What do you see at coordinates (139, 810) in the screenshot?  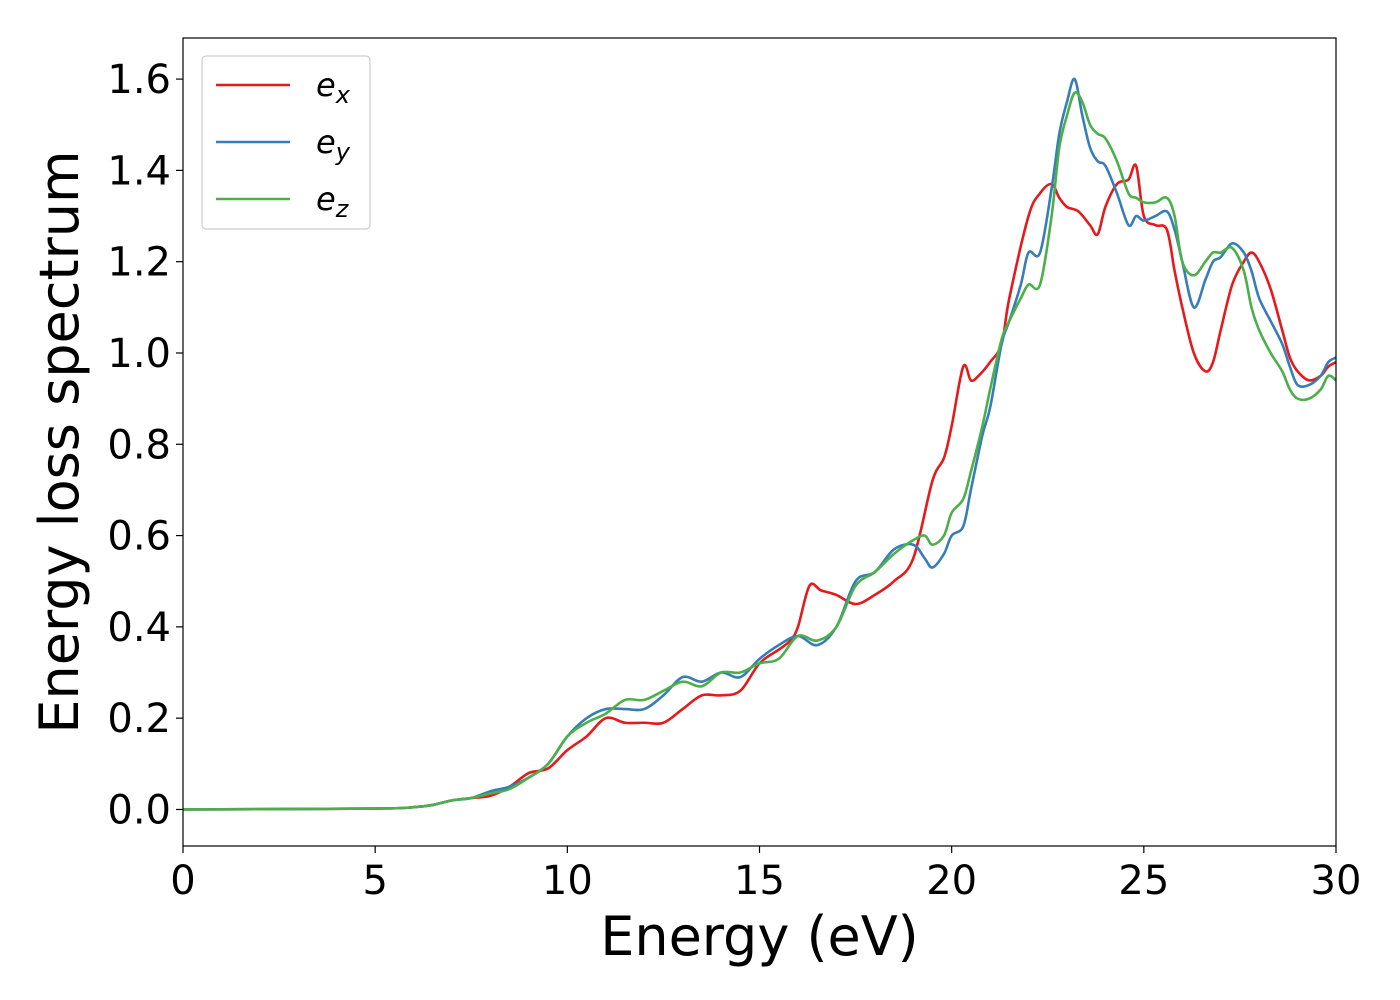 I see `y-tick-label: 0.0` at bounding box center [139, 810].